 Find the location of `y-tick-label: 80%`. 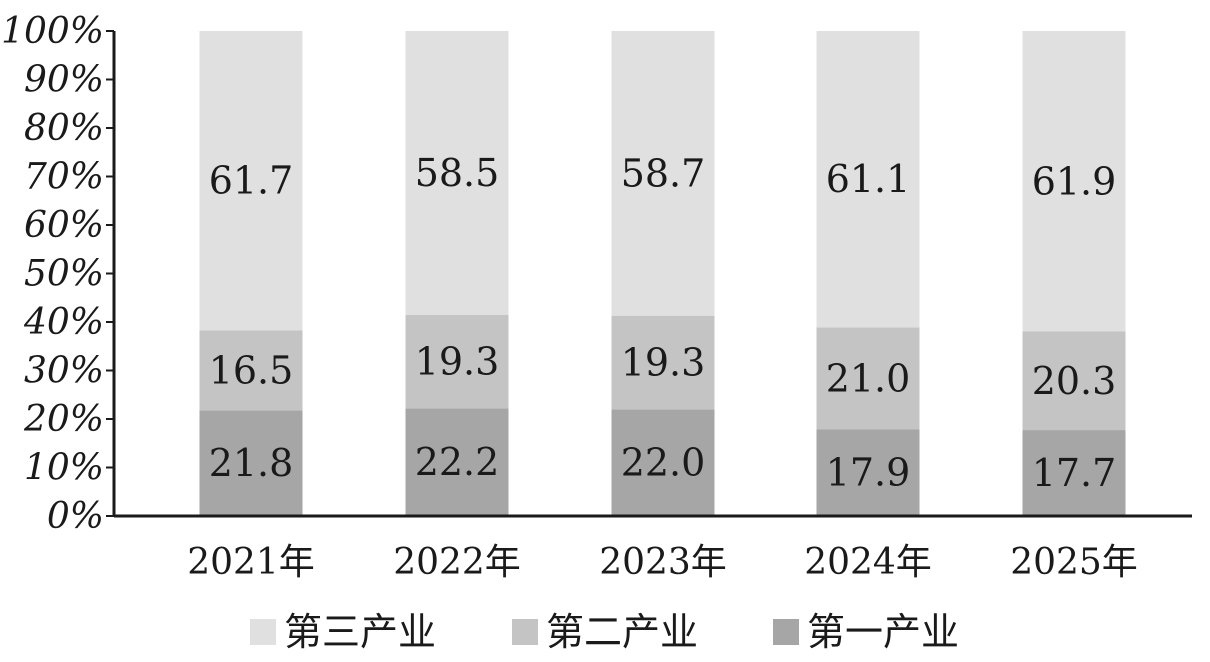

y-tick-label: 80% is located at coordinates (64, 128).